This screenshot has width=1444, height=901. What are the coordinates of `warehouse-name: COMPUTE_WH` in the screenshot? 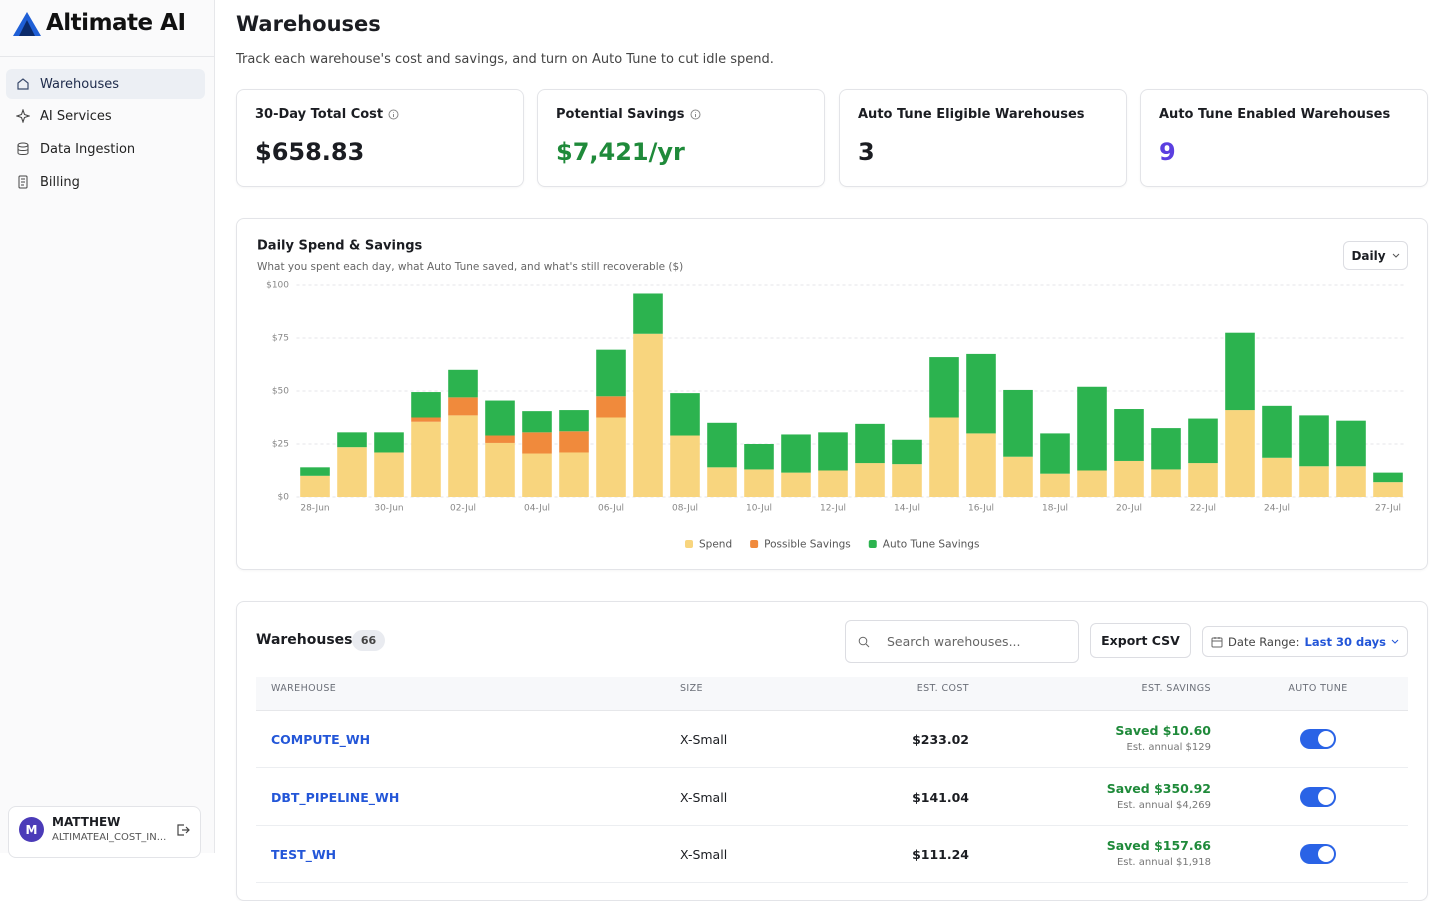 It's located at (321, 739).